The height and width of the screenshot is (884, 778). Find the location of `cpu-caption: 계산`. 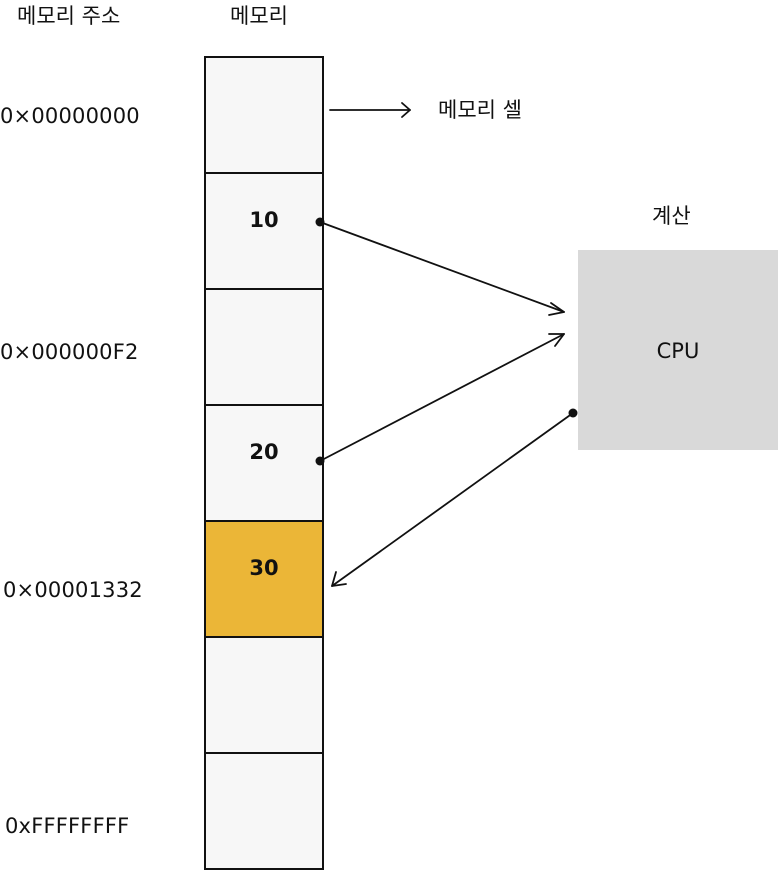

cpu-caption: 계산 is located at coordinates (671, 216).